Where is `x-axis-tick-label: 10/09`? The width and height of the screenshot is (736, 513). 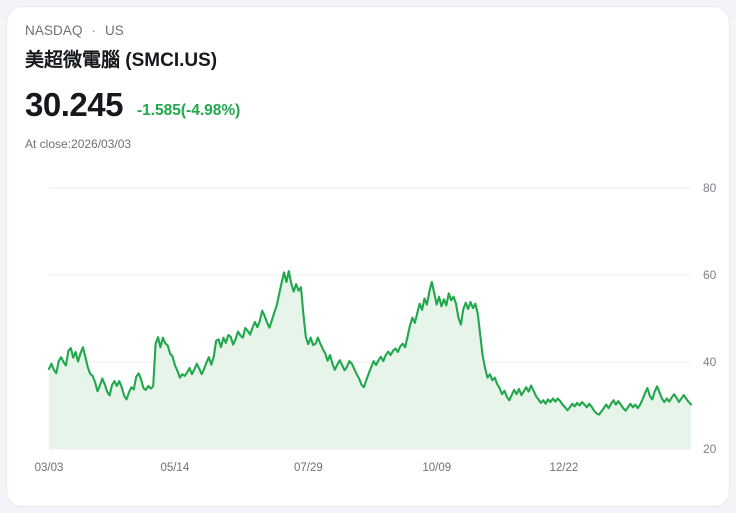
x-axis-tick-label: 10/09 is located at coordinates (436, 468).